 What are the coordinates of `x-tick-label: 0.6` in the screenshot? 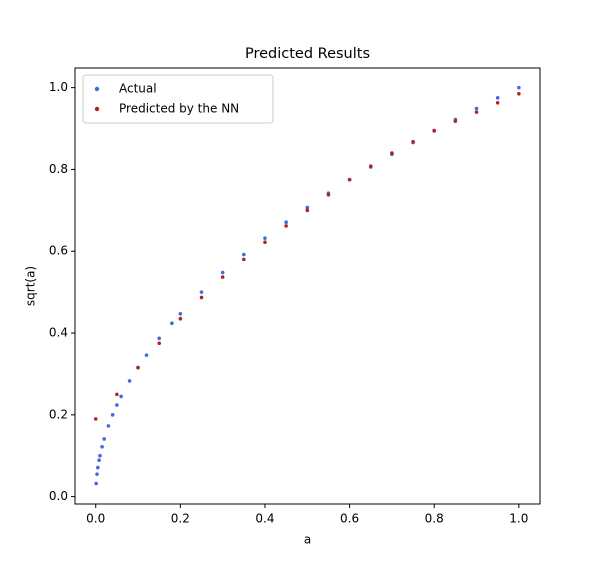 It's located at (349, 519).